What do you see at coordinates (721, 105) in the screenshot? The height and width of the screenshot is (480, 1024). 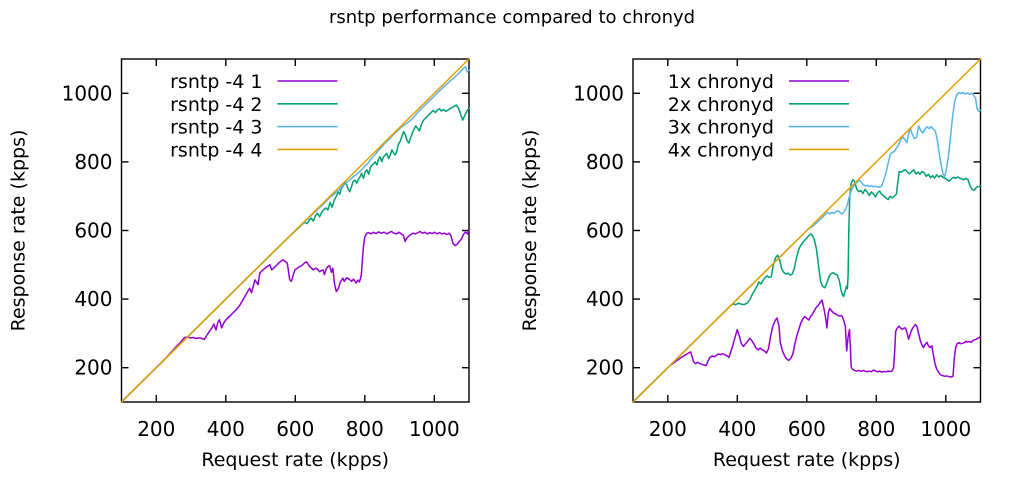 I see `legend-label-2x-chronyd: 2x chronyd` at bounding box center [721, 105].